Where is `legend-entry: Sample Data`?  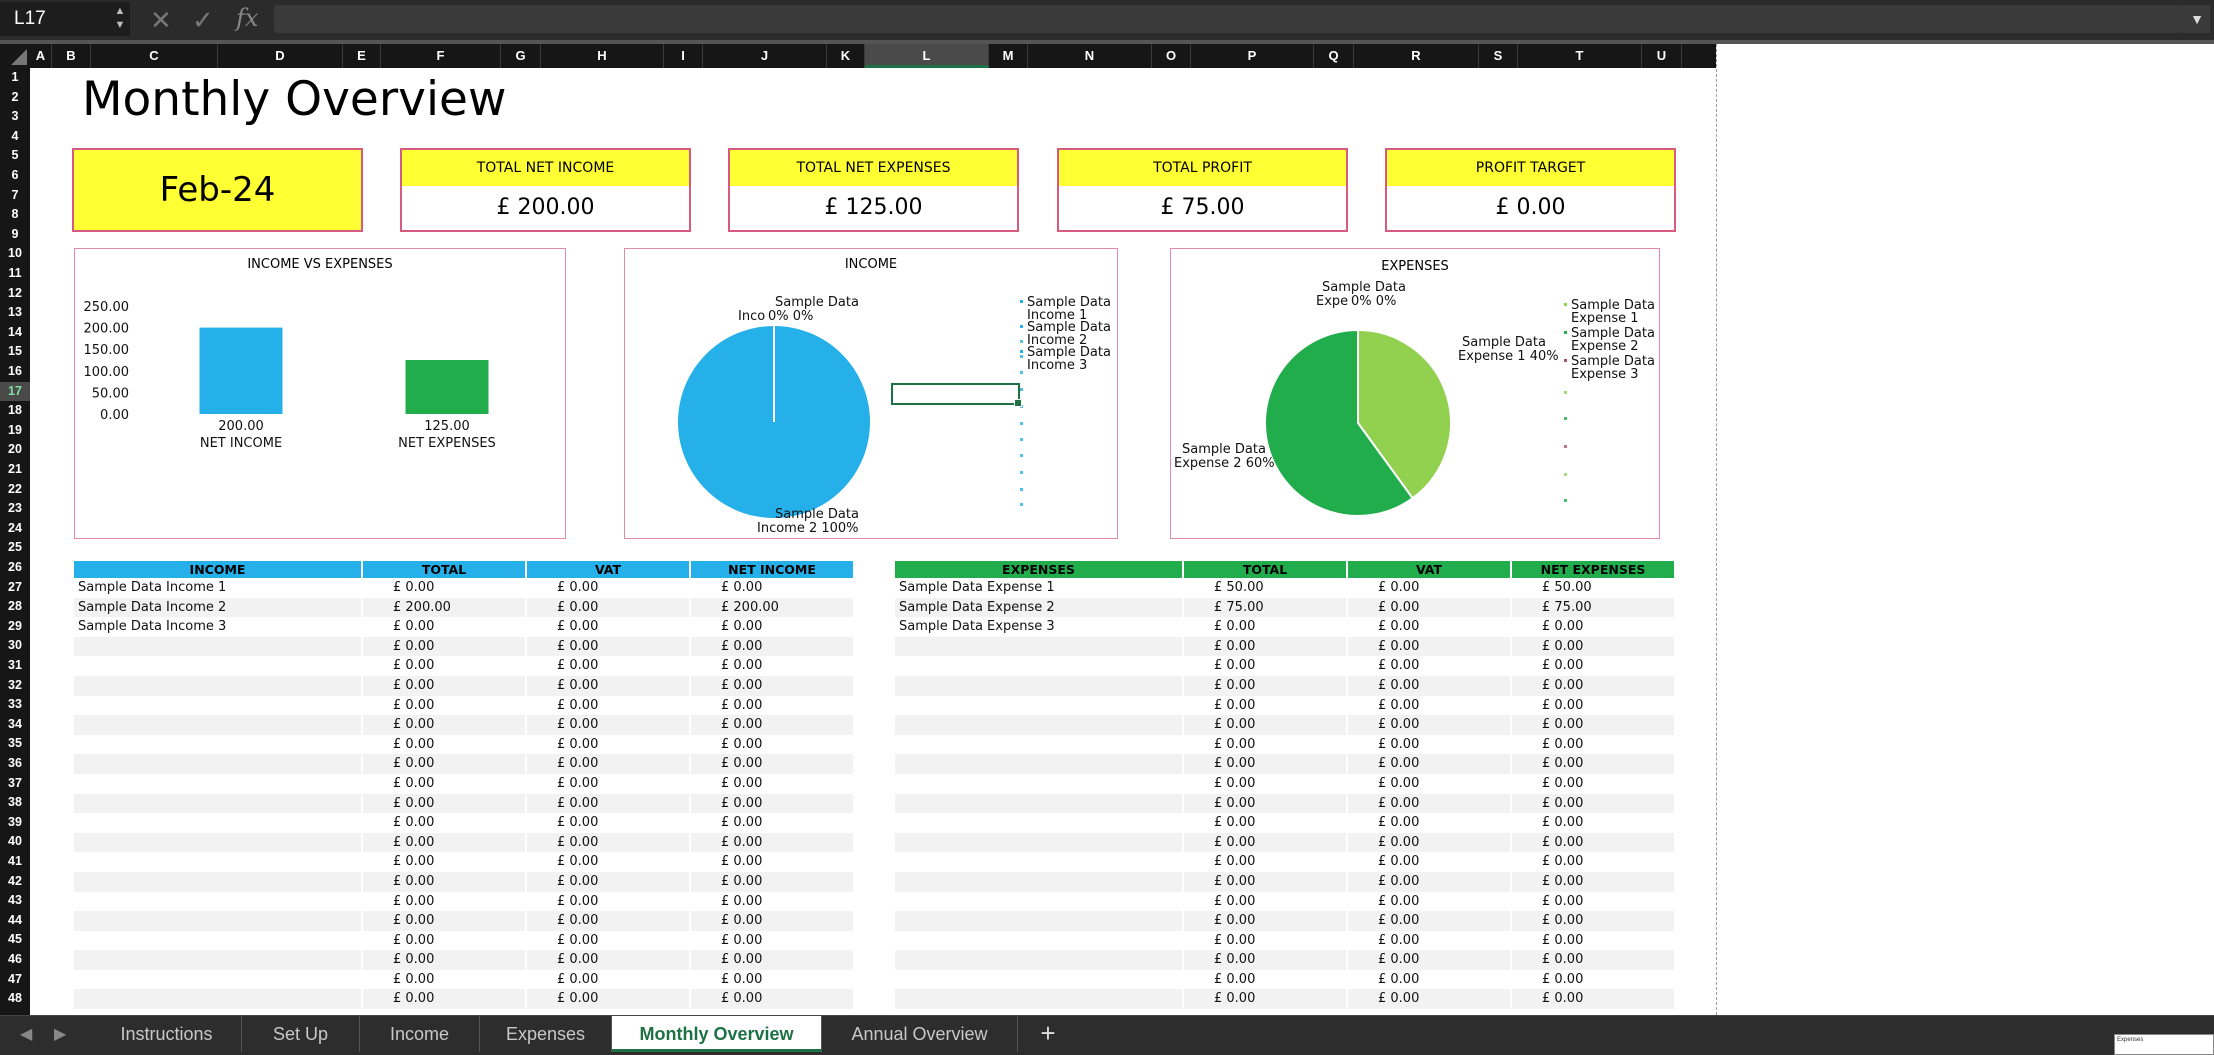 legend-entry: Sample Data is located at coordinates (1613, 333).